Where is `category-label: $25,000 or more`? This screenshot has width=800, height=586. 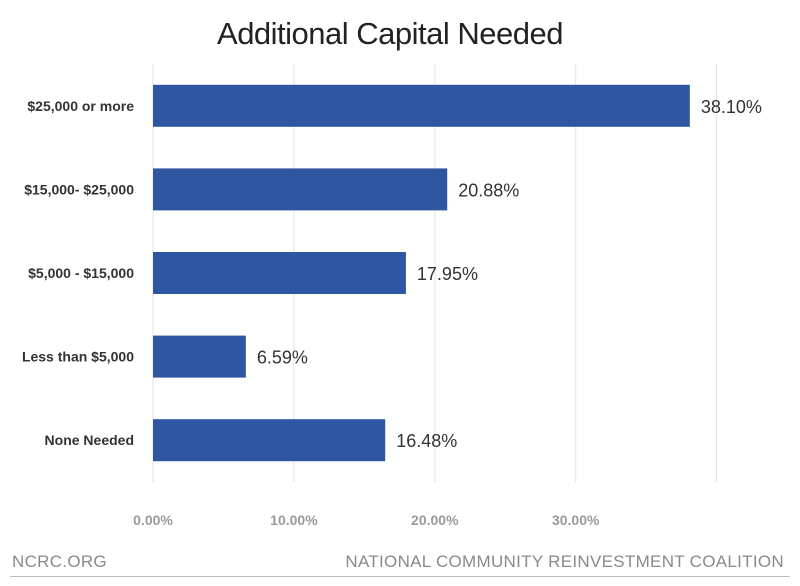
category-label: $25,000 or more is located at coordinates (80, 106).